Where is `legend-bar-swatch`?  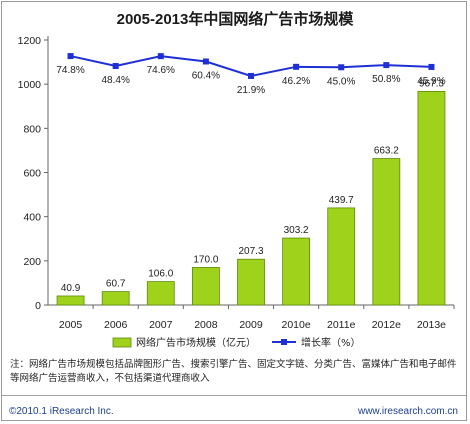
legend-bar-swatch is located at coordinates (122, 342).